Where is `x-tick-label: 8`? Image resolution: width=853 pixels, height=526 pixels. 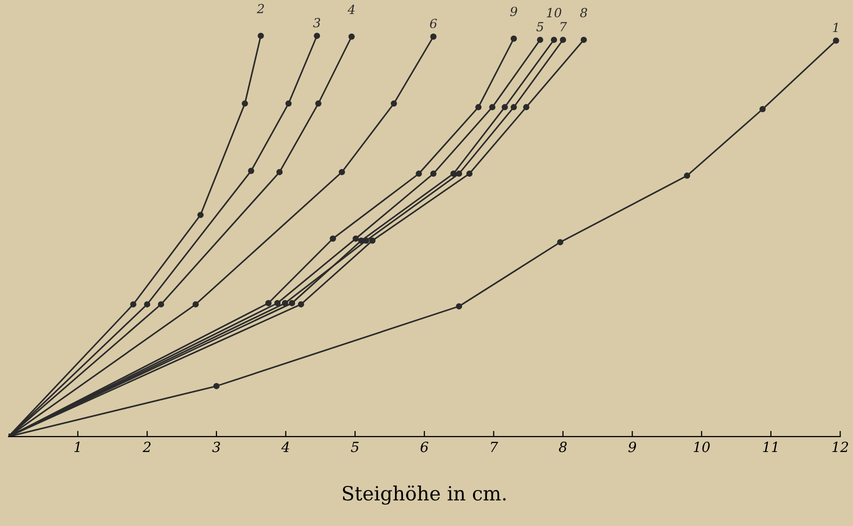 x-tick-label: 8 is located at coordinates (562, 447).